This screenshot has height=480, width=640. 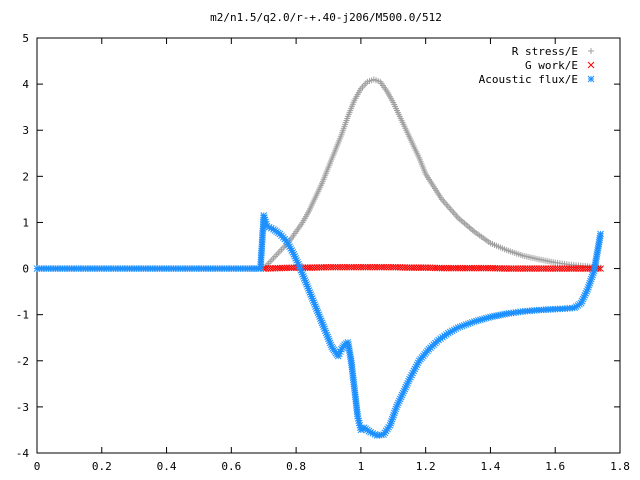 I want to click on legend-label-acoustic-flux: Acoustic flux/E, so click(x=528, y=79).